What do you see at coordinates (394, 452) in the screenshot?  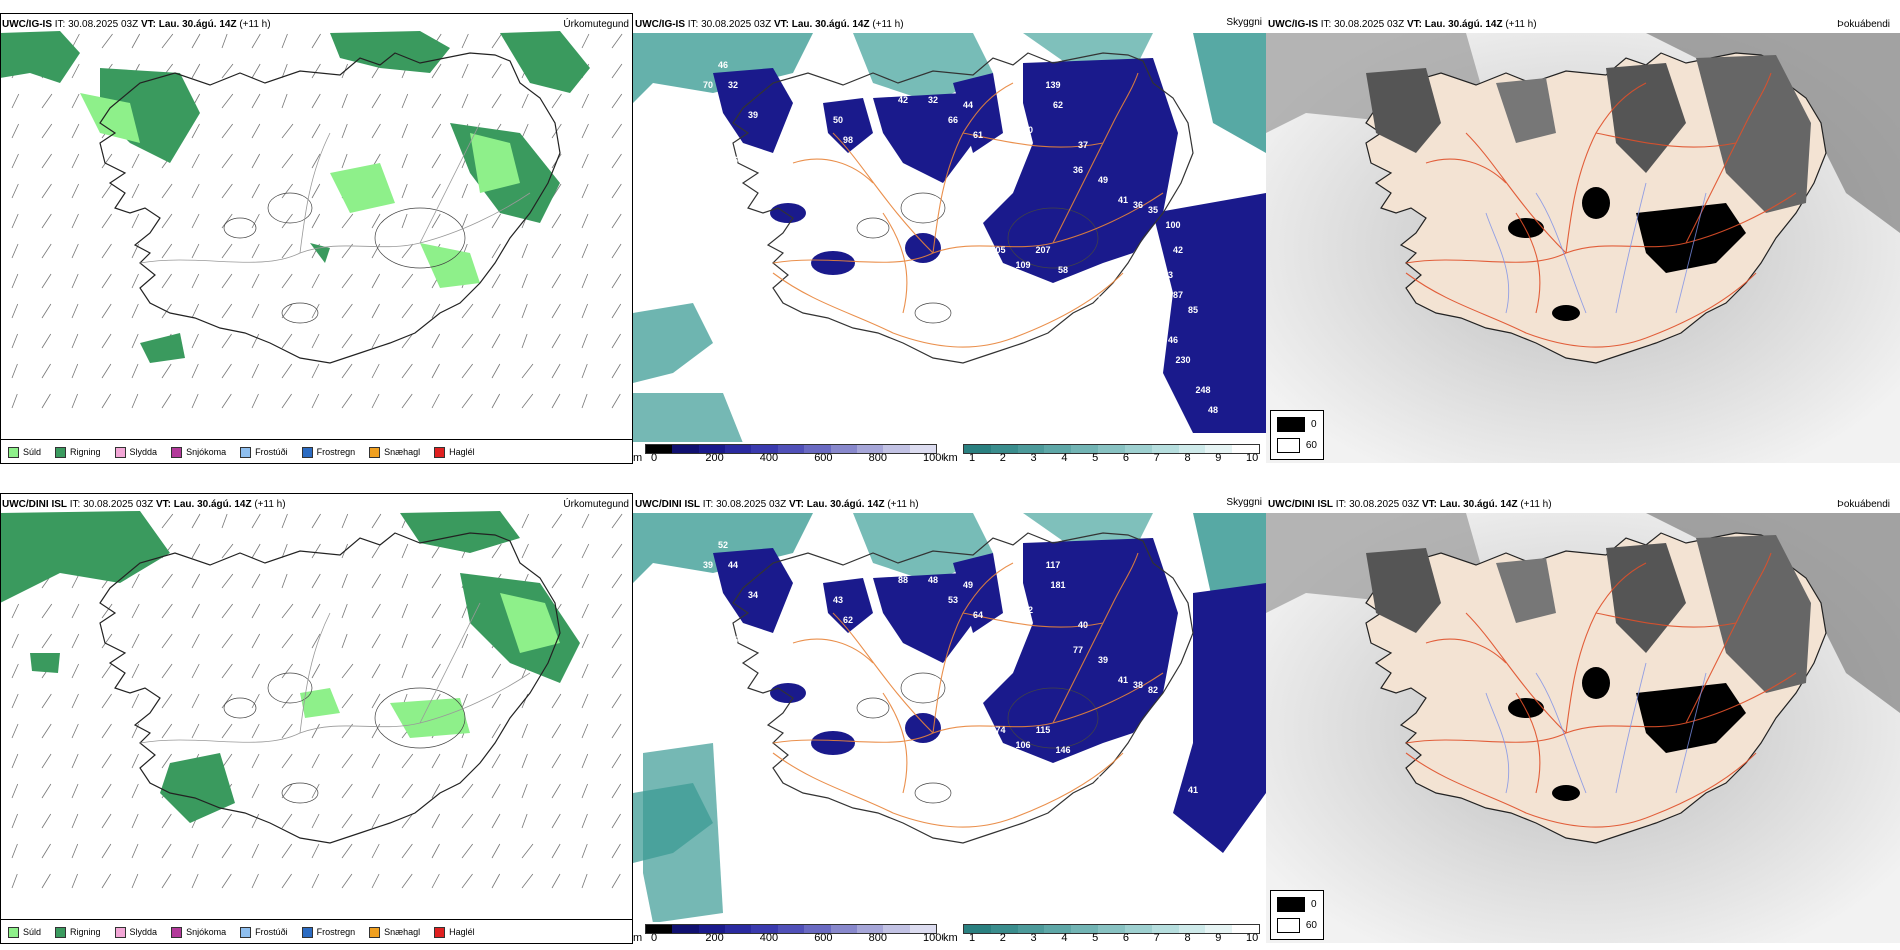 I see `legend-item: Snæhagl` at bounding box center [394, 452].